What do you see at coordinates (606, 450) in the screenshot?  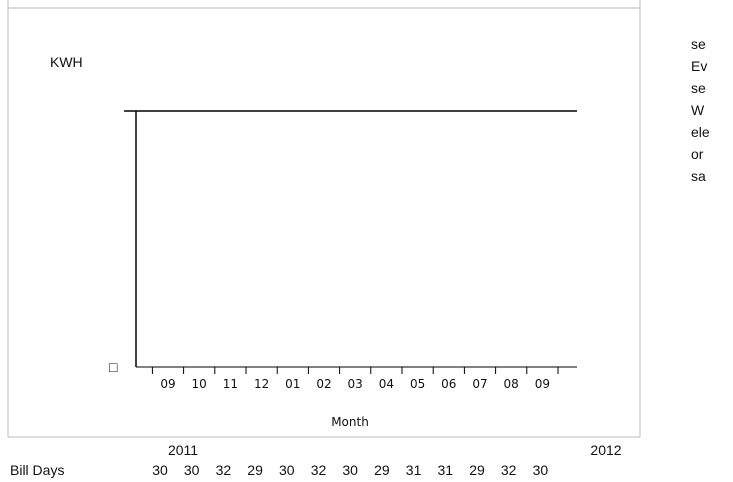 I see `year-label: 2012` at bounding box center [606, 450].